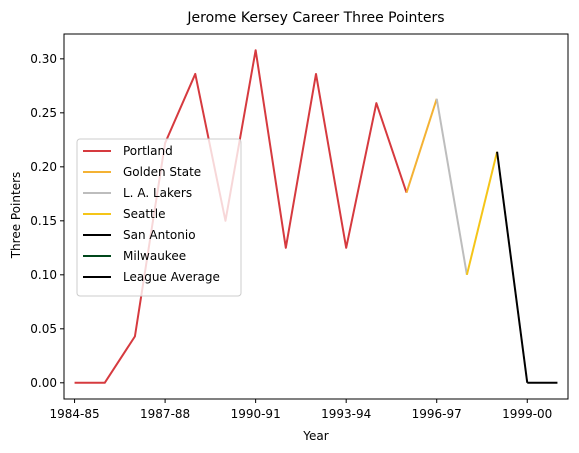 This screenshot has height=453, width=579. What do you see at coordinates (16, 216) in the screenshot?
I see `y-axis-label: Three Pointers` at bounding box center [16, 216].